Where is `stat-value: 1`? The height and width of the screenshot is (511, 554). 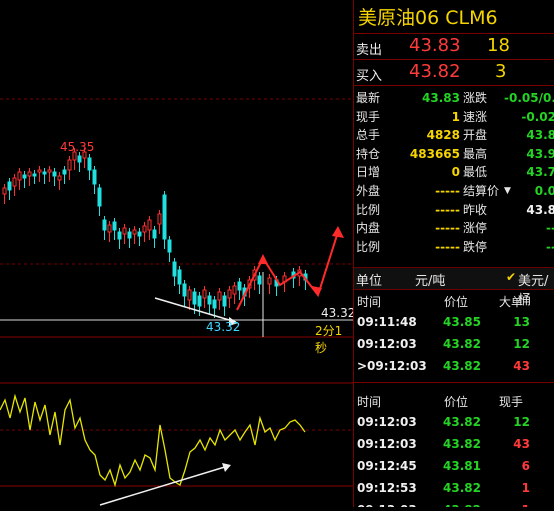
stat-value: 1 is located at coordinates (455, 116).